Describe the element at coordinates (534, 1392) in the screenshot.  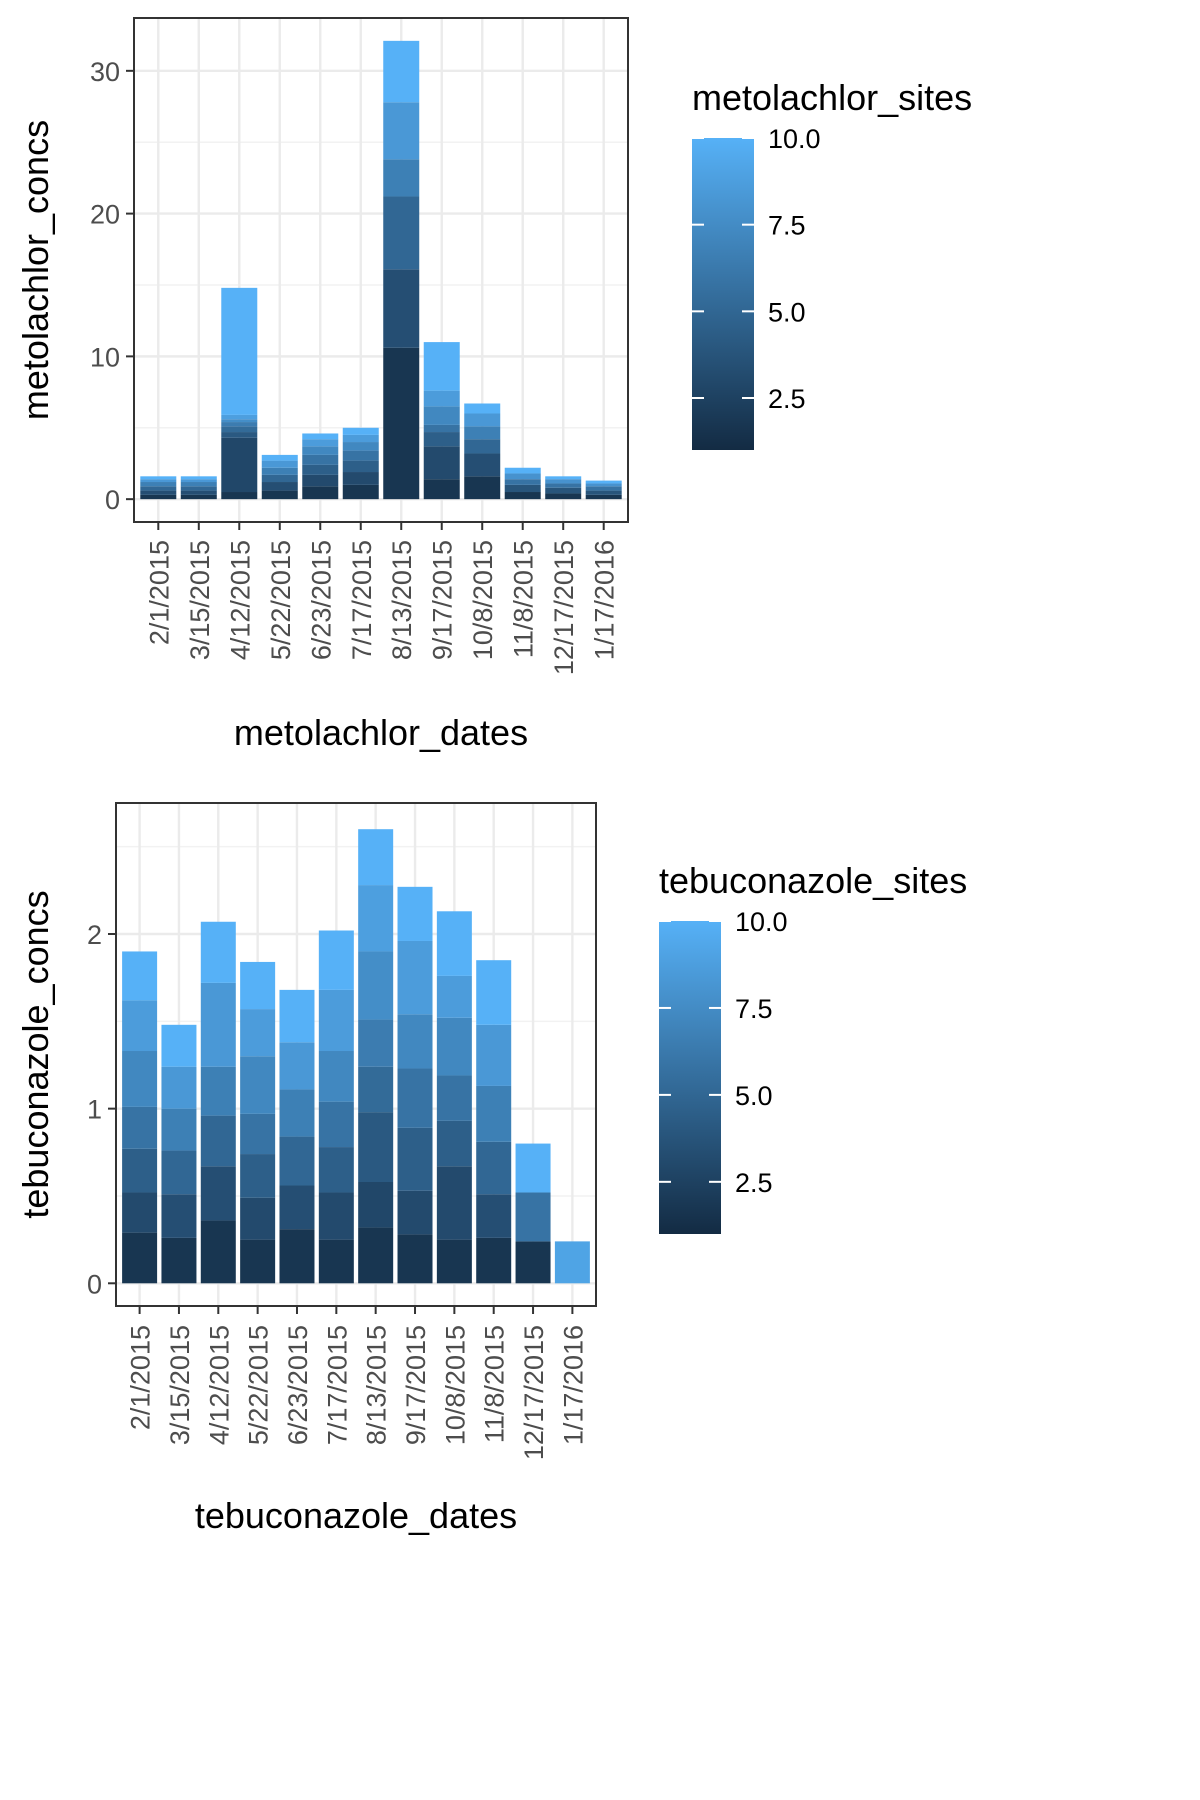
I see `x-tick-label: 12/17/2015` at that location.